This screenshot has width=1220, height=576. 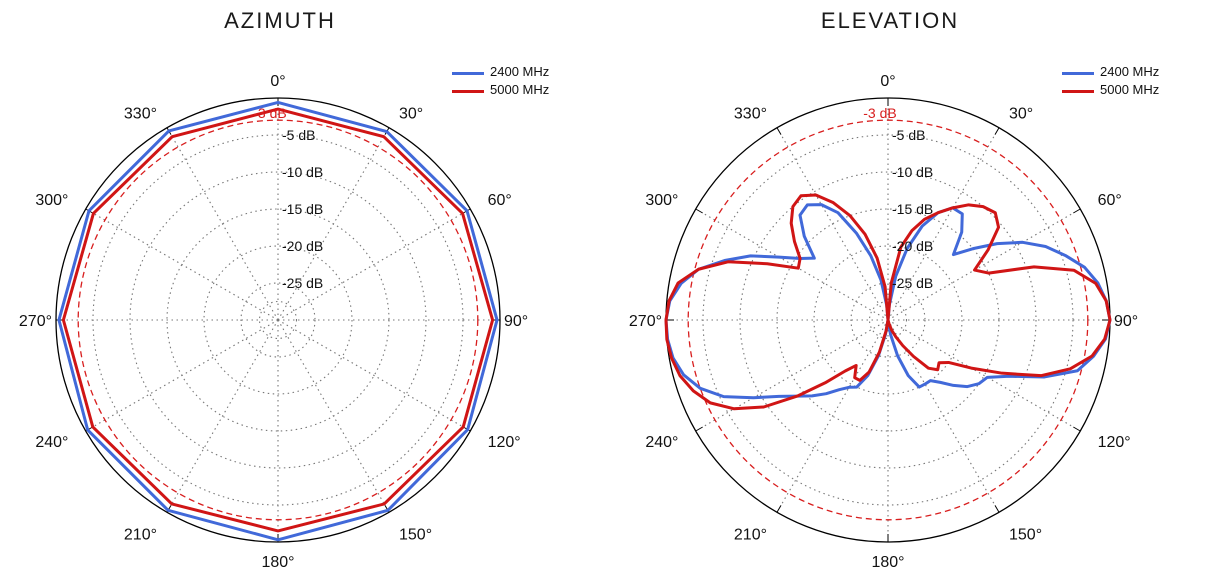 What do you see at coordinates (280, 20) in the screenshot?
I see `chart-title: AZIMUTH` at bounding box center [280, 20].